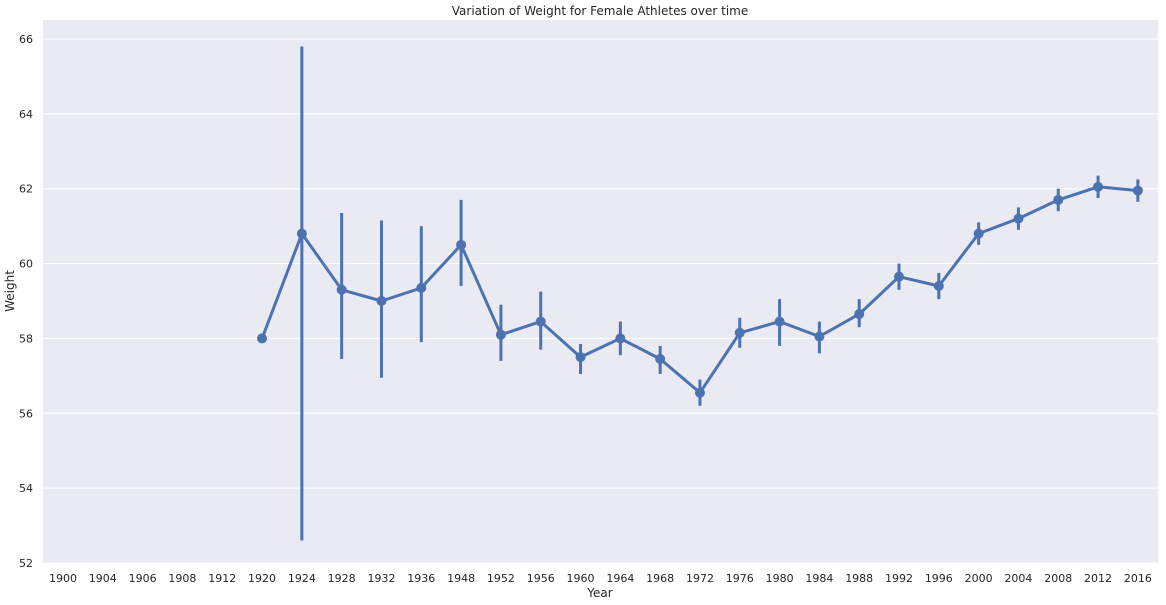 Image resolution: width=1166 pixels, height=605 pixels. Describe the element at coordinates (26, 301) in the screenshot. I see `y-axis-ticks: 52 54 56 58 60 62 64 66` at that location.